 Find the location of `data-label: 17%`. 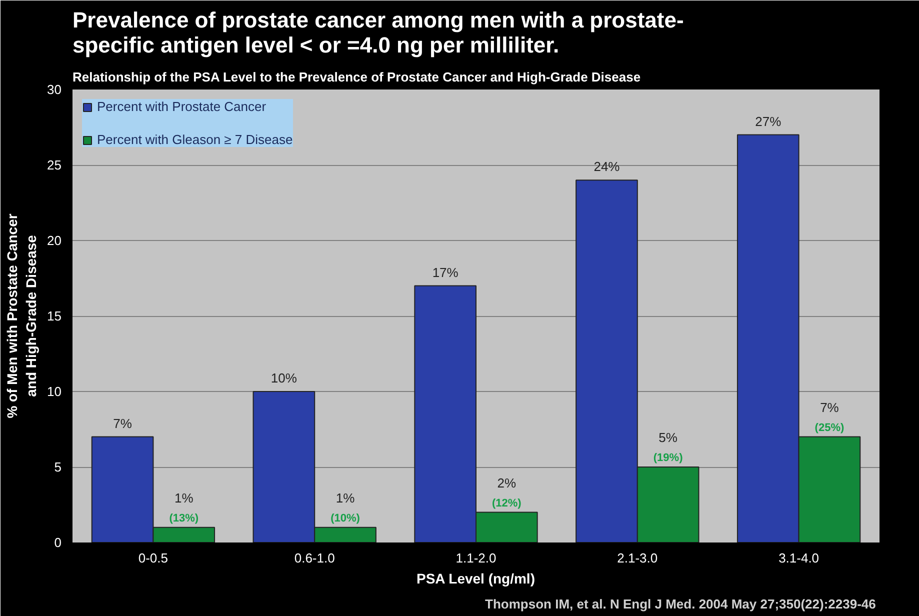

data-label: 17% is located at coordinates (445, 272).